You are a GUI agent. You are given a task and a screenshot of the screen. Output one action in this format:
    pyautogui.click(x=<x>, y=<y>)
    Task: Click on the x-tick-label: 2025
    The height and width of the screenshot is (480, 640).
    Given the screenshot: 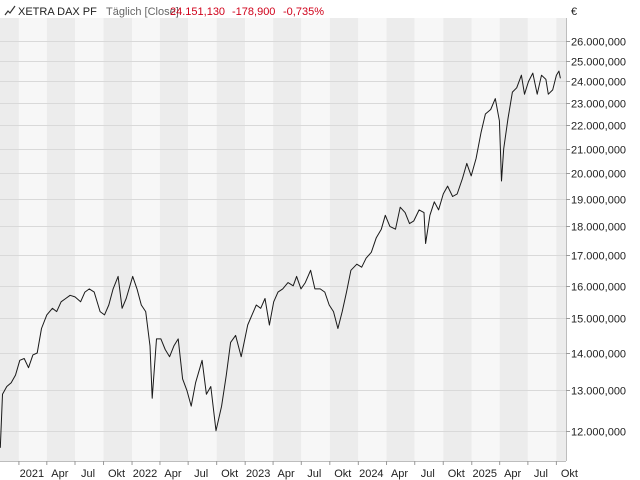 What is the action you would take?
    pyautogui.click(x=485, y=474)
    